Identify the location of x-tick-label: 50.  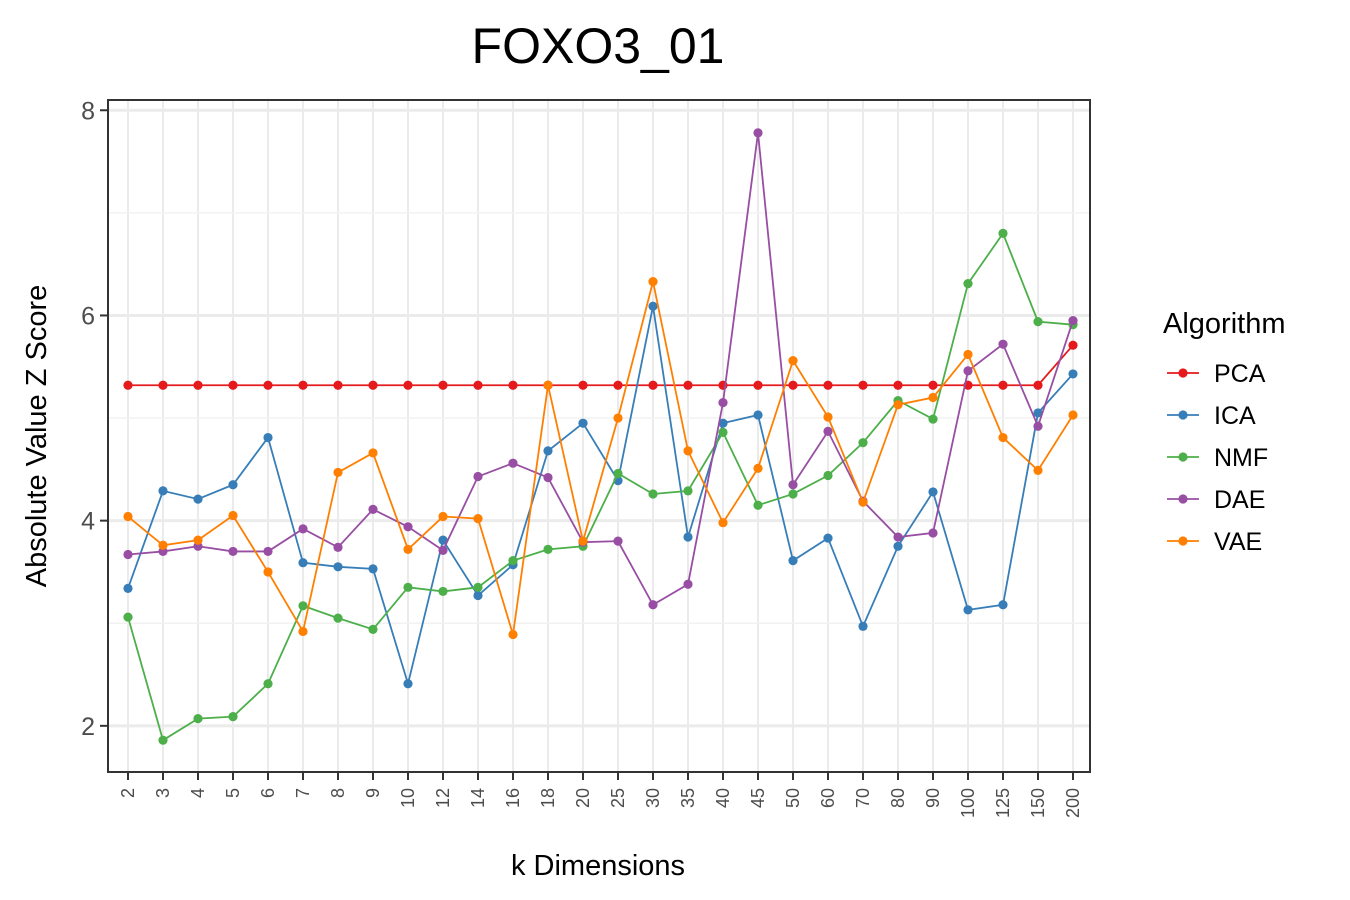
(793, 798).